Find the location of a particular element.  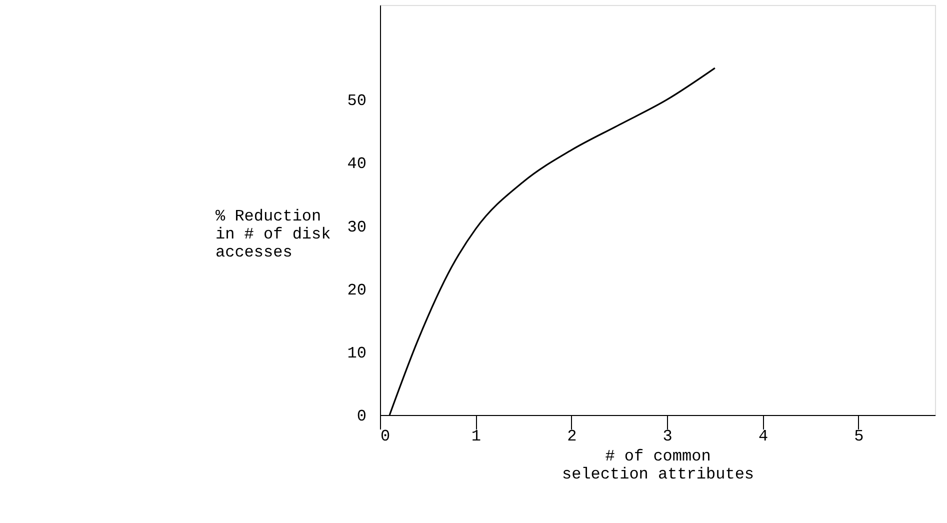

x-tick-label: 5 is located at coordinates (859, 437).